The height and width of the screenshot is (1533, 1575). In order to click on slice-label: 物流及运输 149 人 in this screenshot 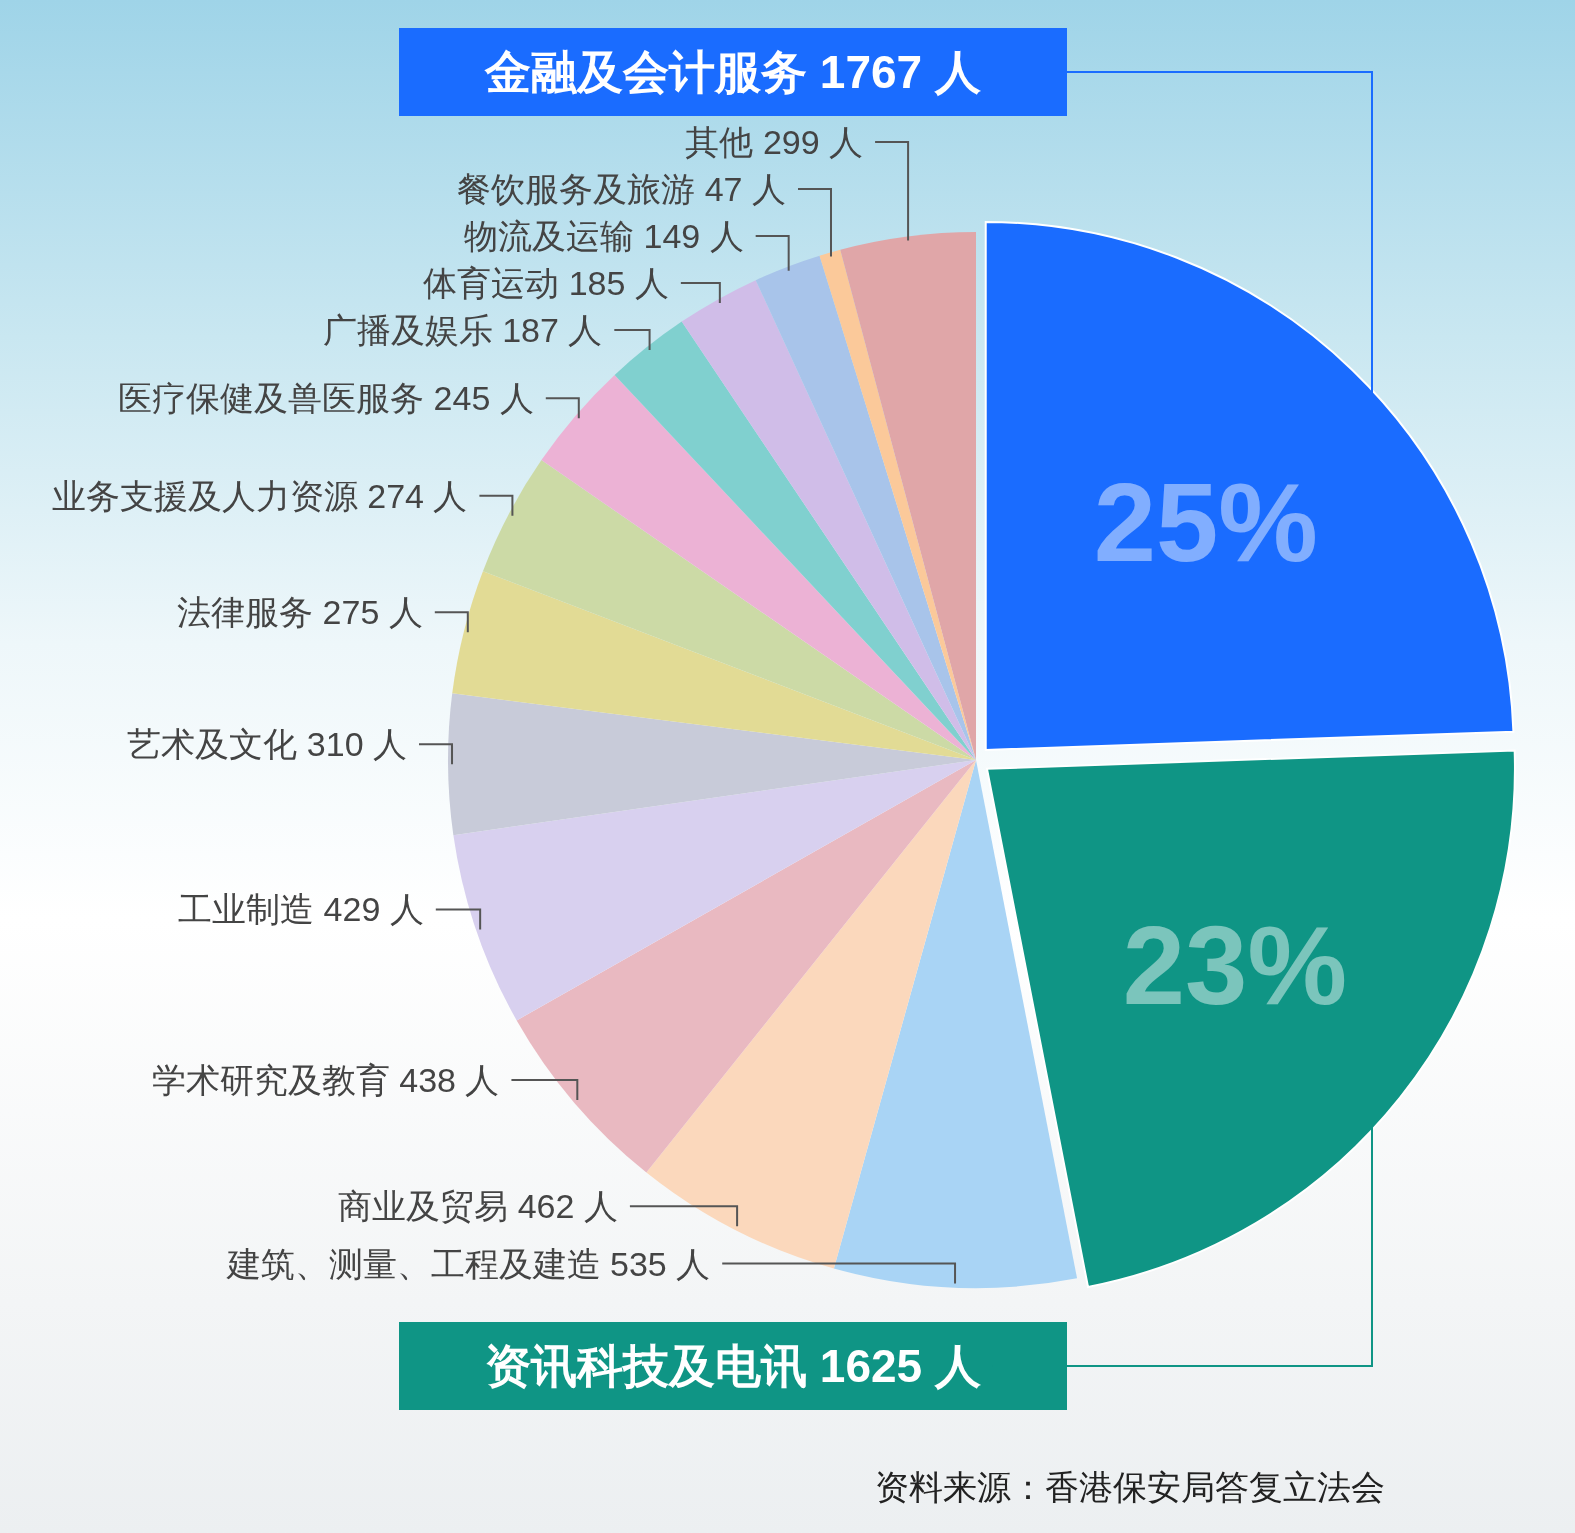, I will do `click(604, 235)`.